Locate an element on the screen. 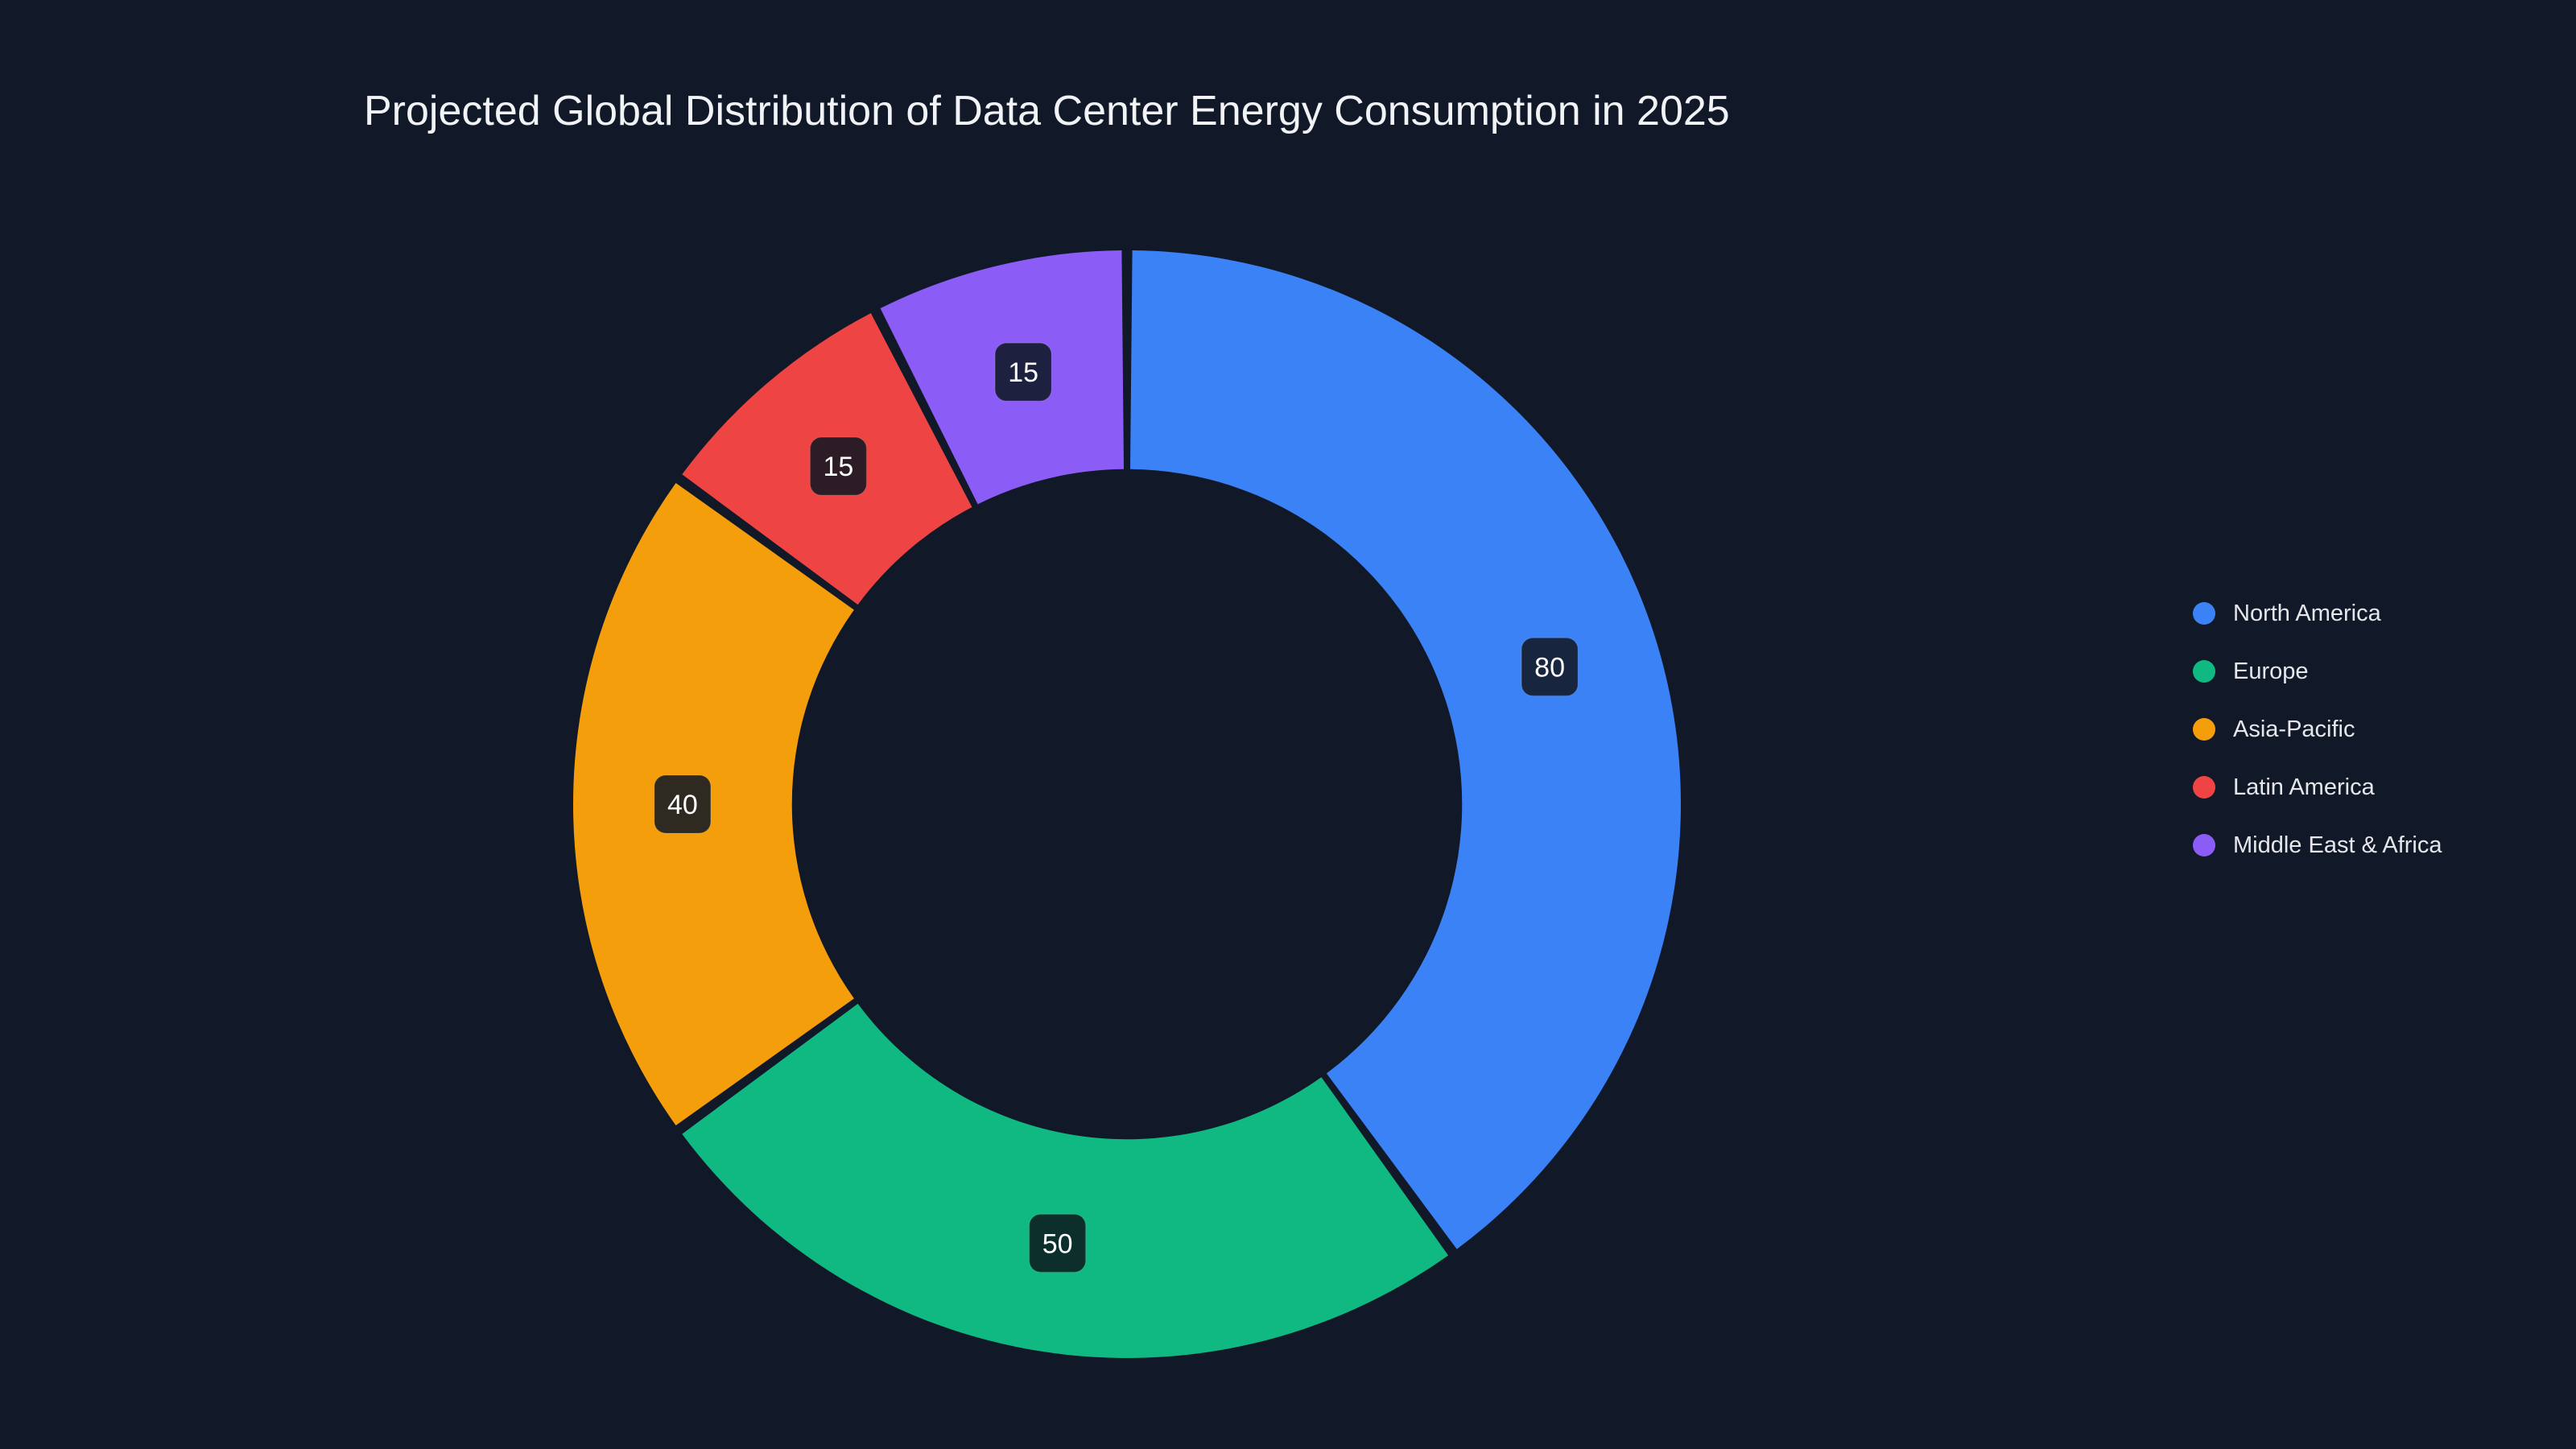 The width and height of the screenshot is (2576, 1449). legend-item-label: Asia-Pacific is located at coordinates (2294, 729).